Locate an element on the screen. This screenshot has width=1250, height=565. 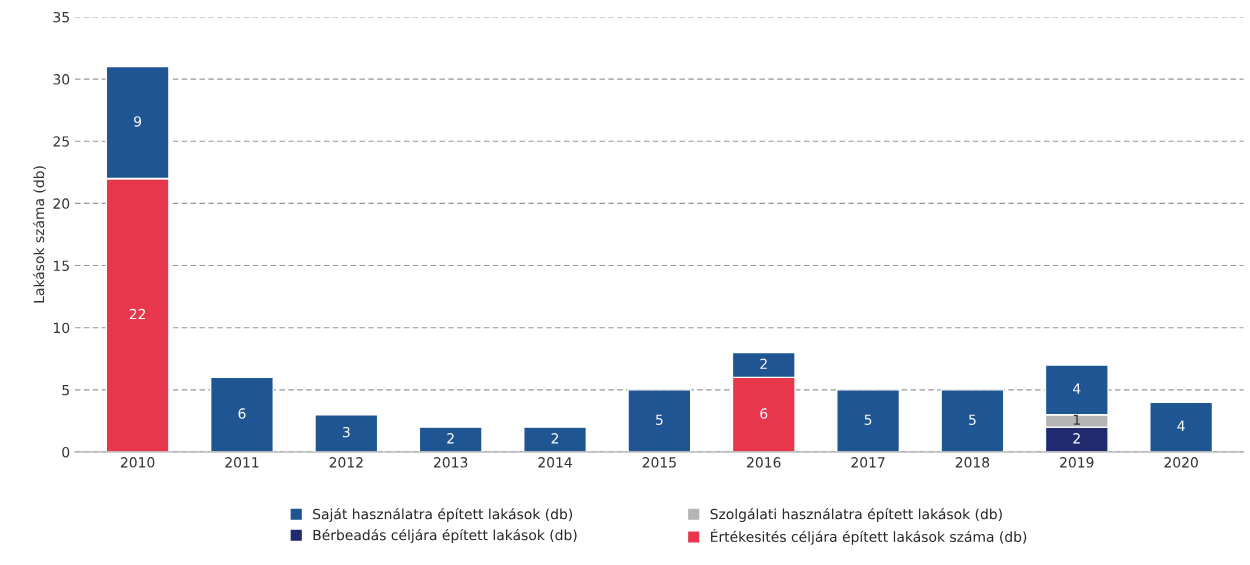
data-label: 1 is located at coordinates (1076, 419).